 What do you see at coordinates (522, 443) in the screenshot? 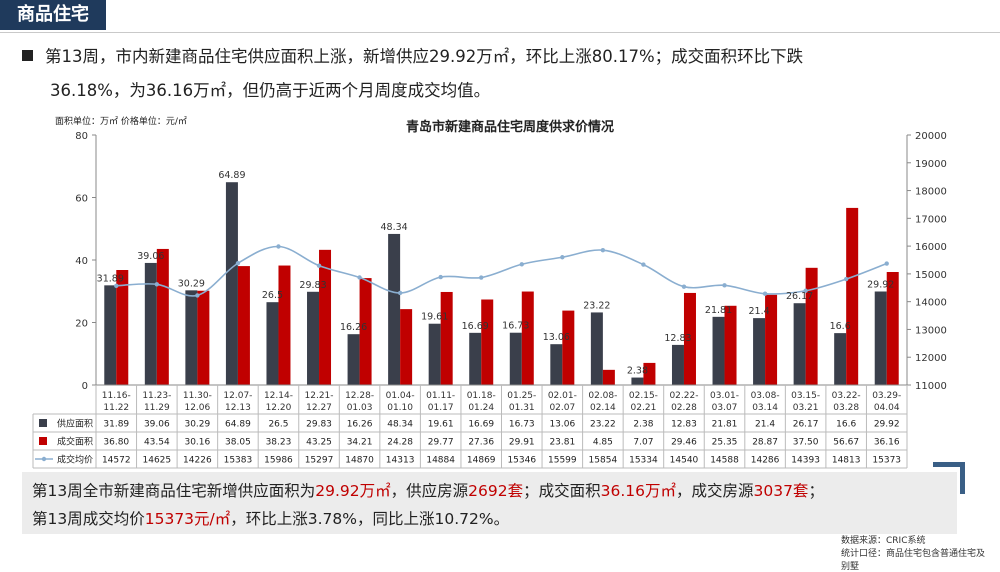
I see `table-cell: 29.91` at bounding box center [522, 443].